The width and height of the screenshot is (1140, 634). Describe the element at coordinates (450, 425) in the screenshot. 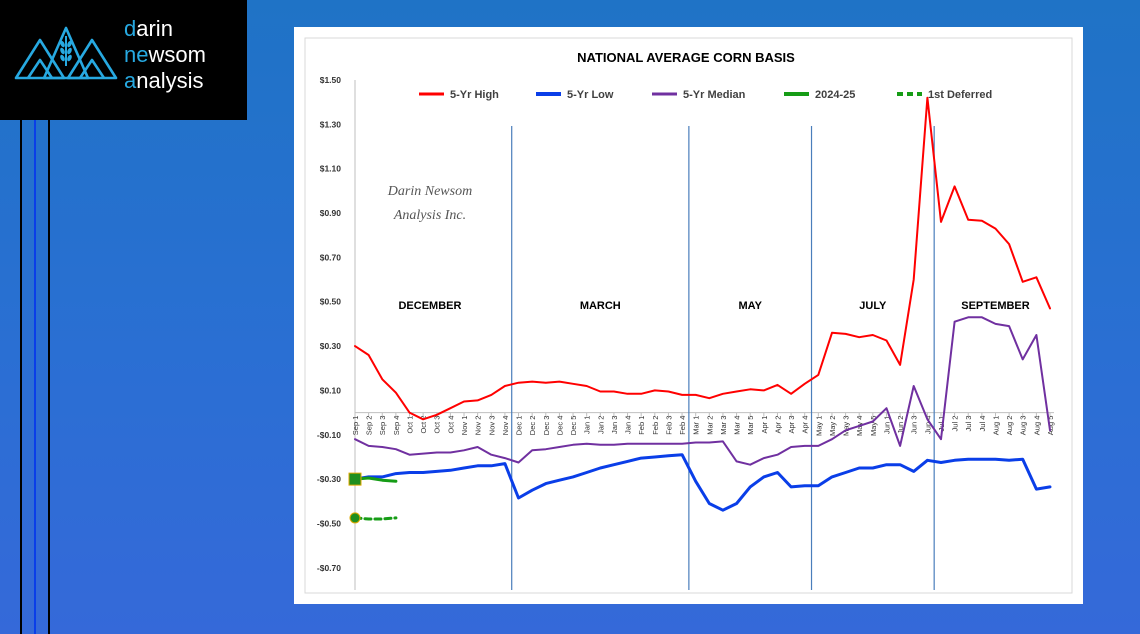

I see `x-tick-label: Oct 4` at that location.